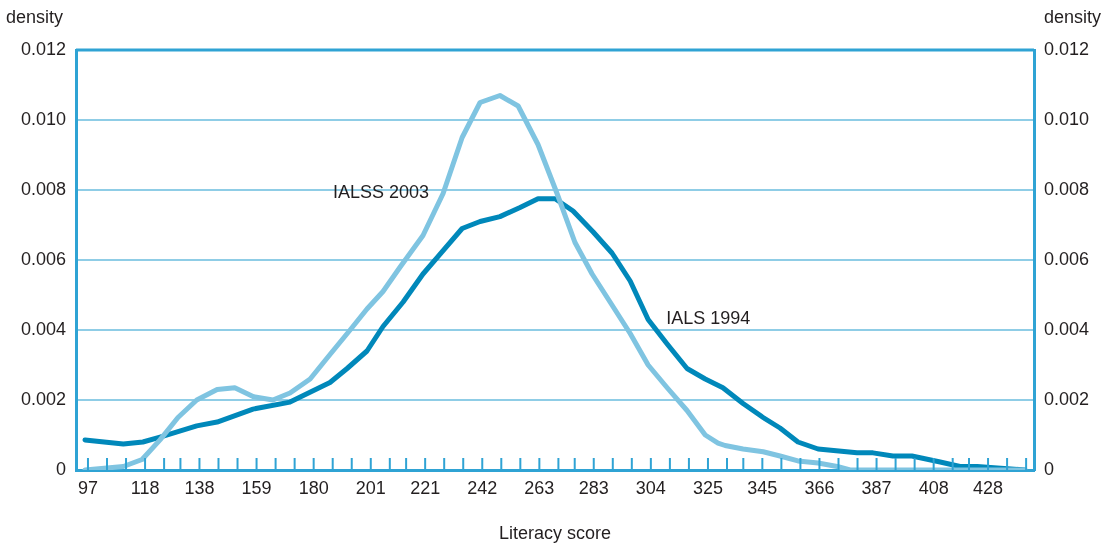  I want to click on x-tick-label: 97, so click(87, 487).